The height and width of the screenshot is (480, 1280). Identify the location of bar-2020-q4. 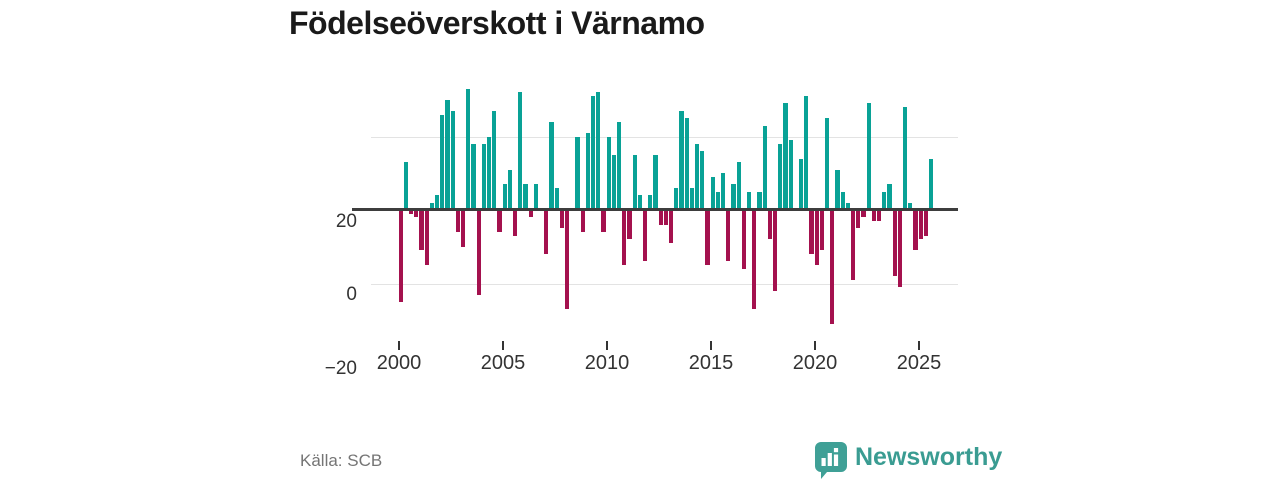
(832, 267).